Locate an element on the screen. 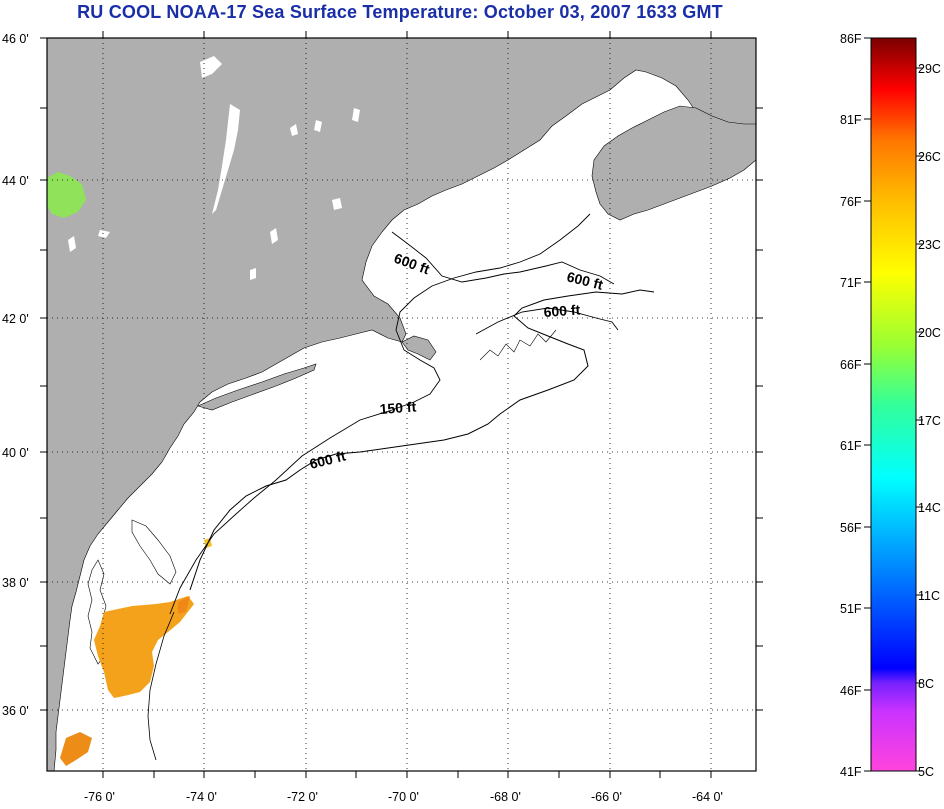 Image resolution: width=944 pixels, height=809 pixels. sst-warm-patch is located at coordinates (144, 647).